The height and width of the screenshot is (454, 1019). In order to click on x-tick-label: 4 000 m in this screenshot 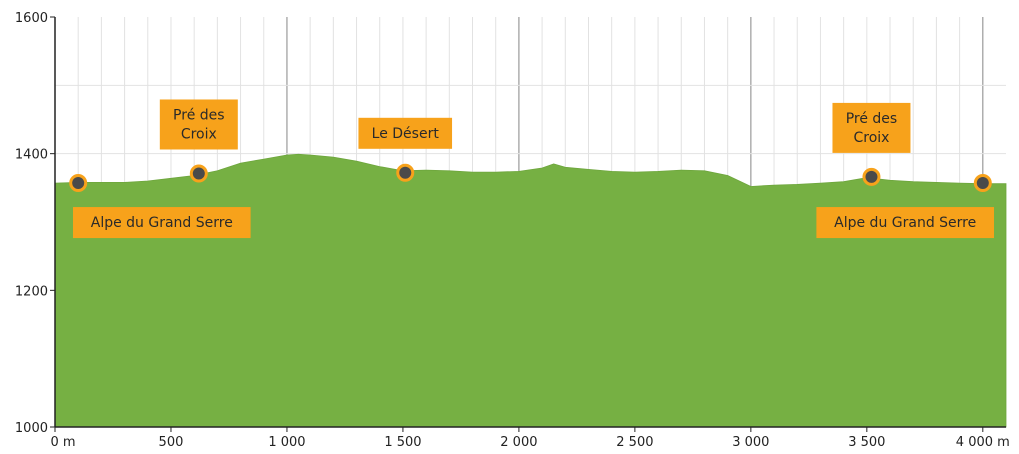, I will do `click(983, 442)`.